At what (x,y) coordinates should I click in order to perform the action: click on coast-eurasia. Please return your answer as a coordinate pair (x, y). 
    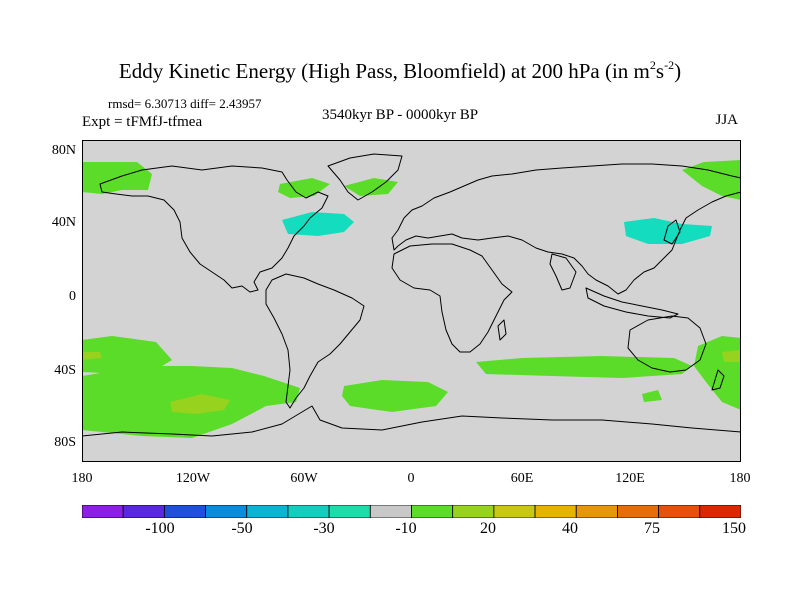
    Looking at the image, I should click on (566, 229).